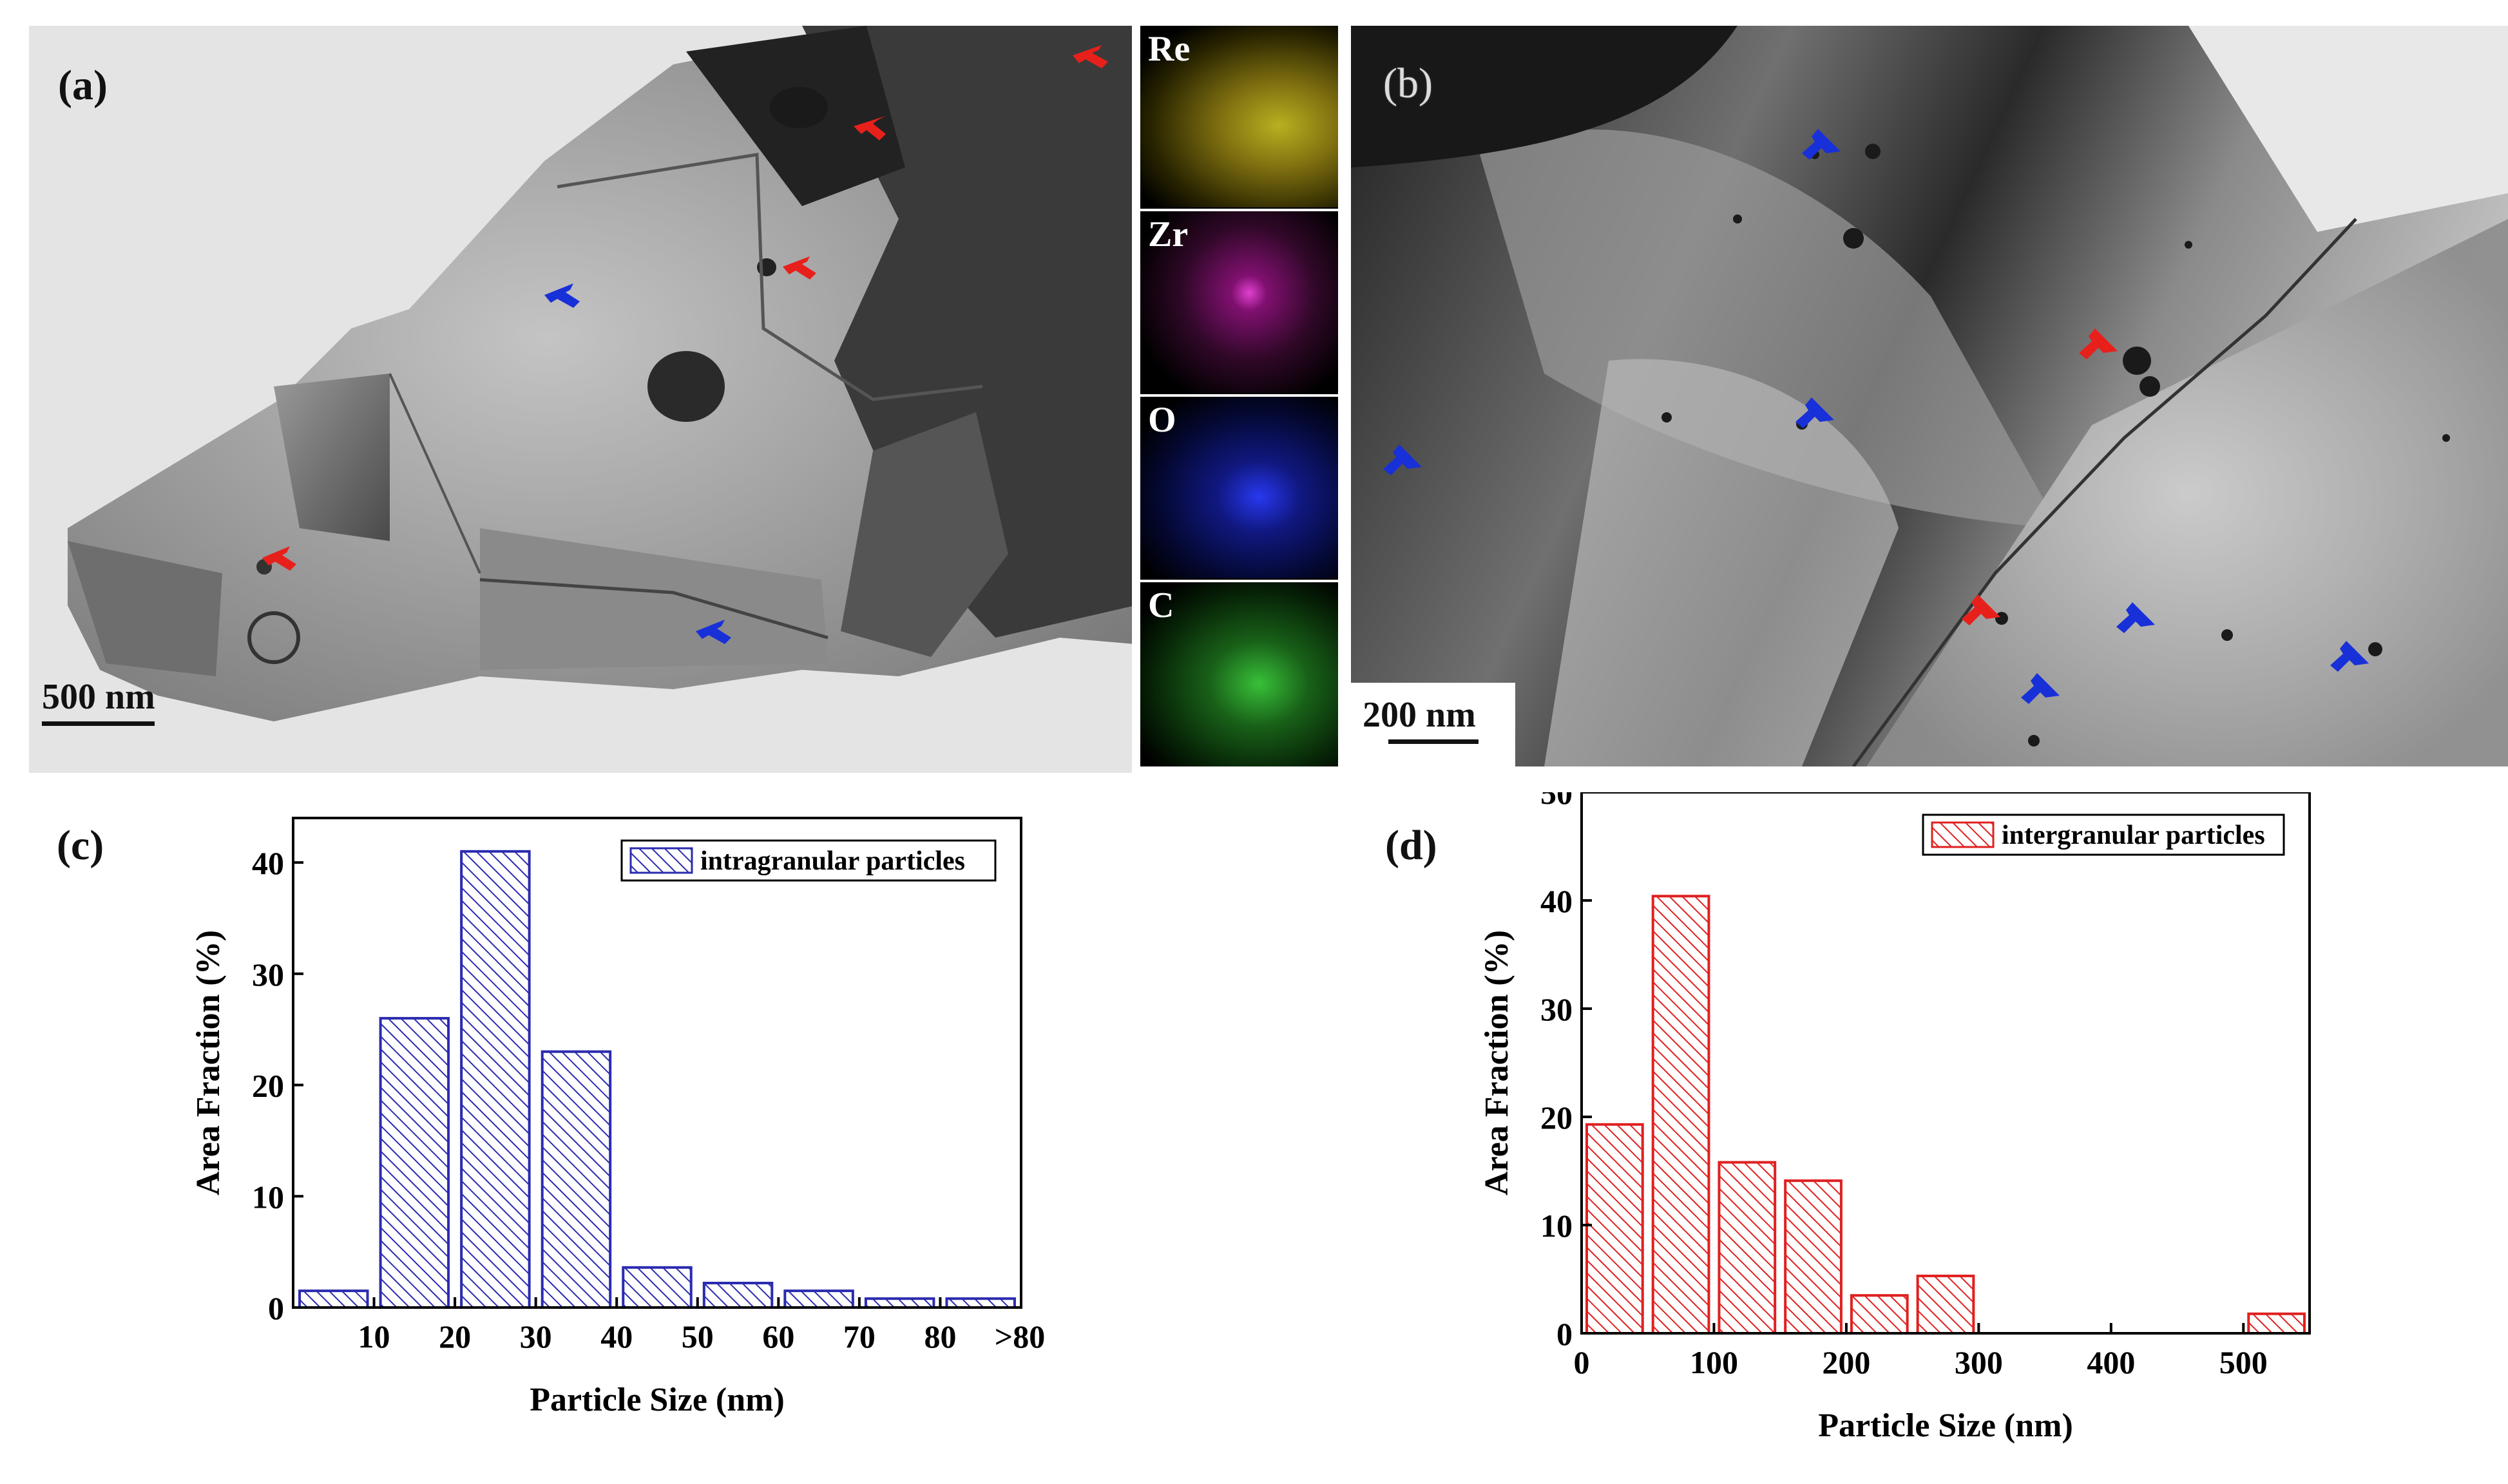  What do you see at coordinates (1419, 715) in the screenshot?
I see `scale-bar-b-label: 200 nm` at bounding box center [1419, 715].